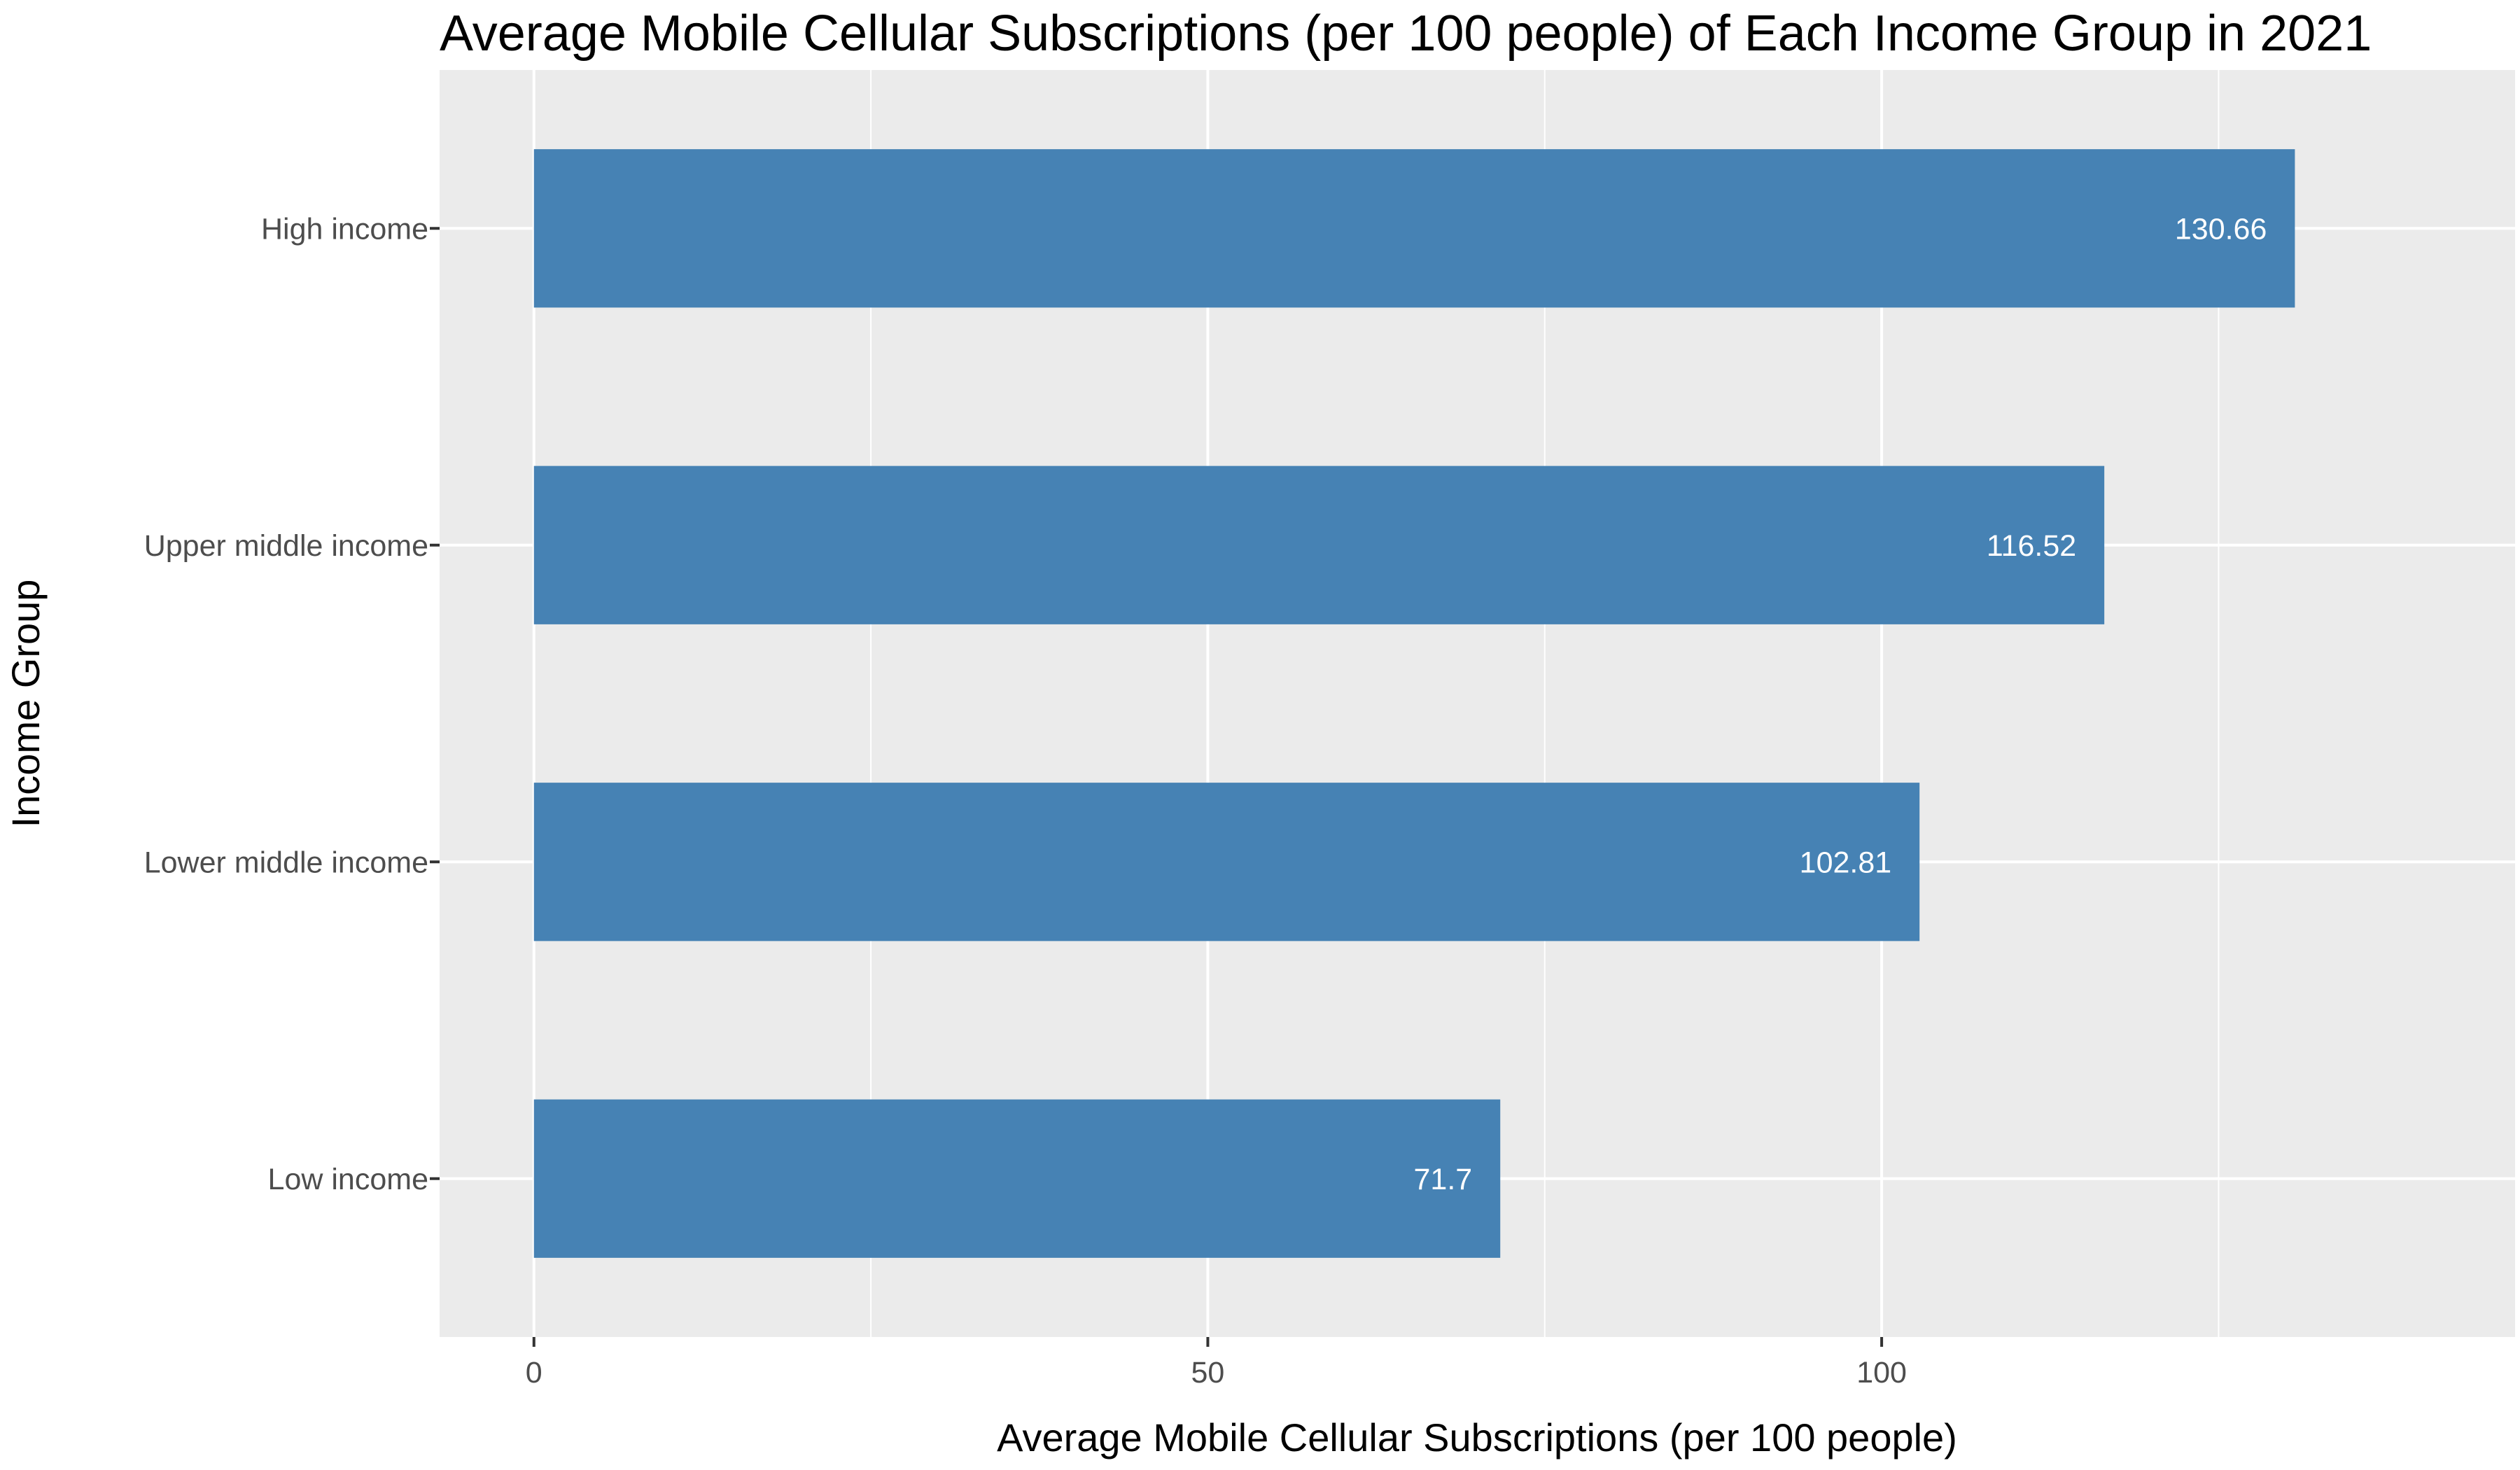 This screenshot has height=1470, width=2520. I want to click on y-tick-label: High income, so click(344, 229).